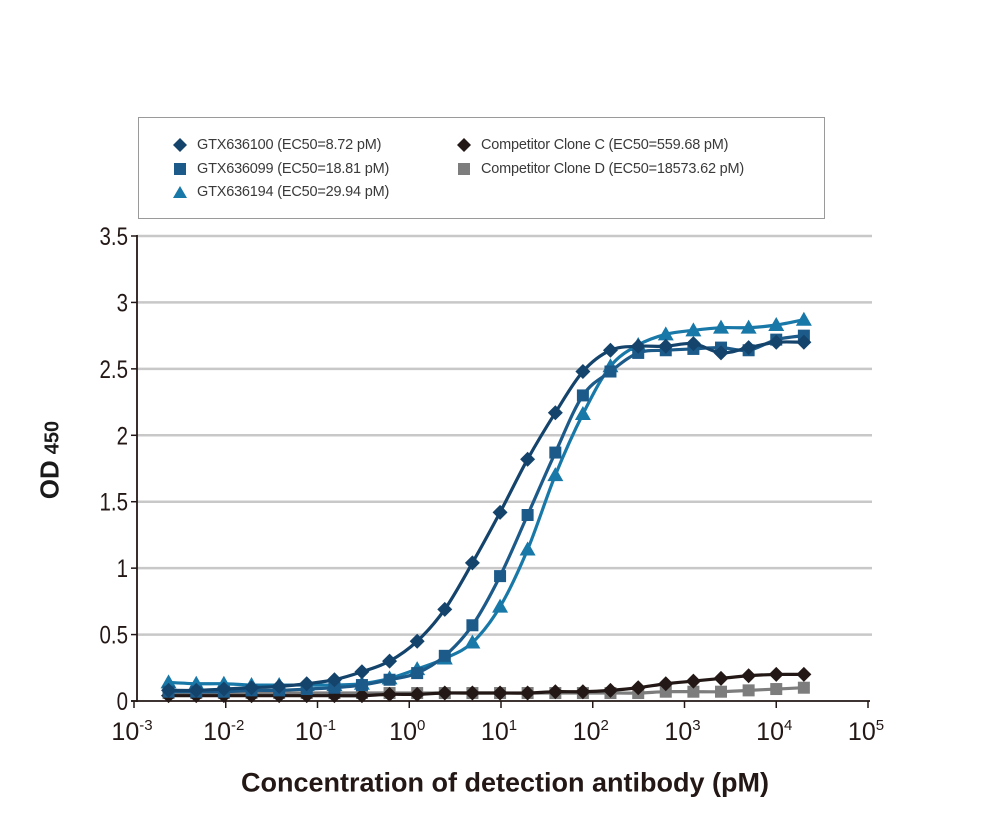 The image size is (1000, 832). What do you see at coordinates (52, 437) in the screenshot?
I see `y-axis-label-subscript: 450` at bounding box center [52, 437].